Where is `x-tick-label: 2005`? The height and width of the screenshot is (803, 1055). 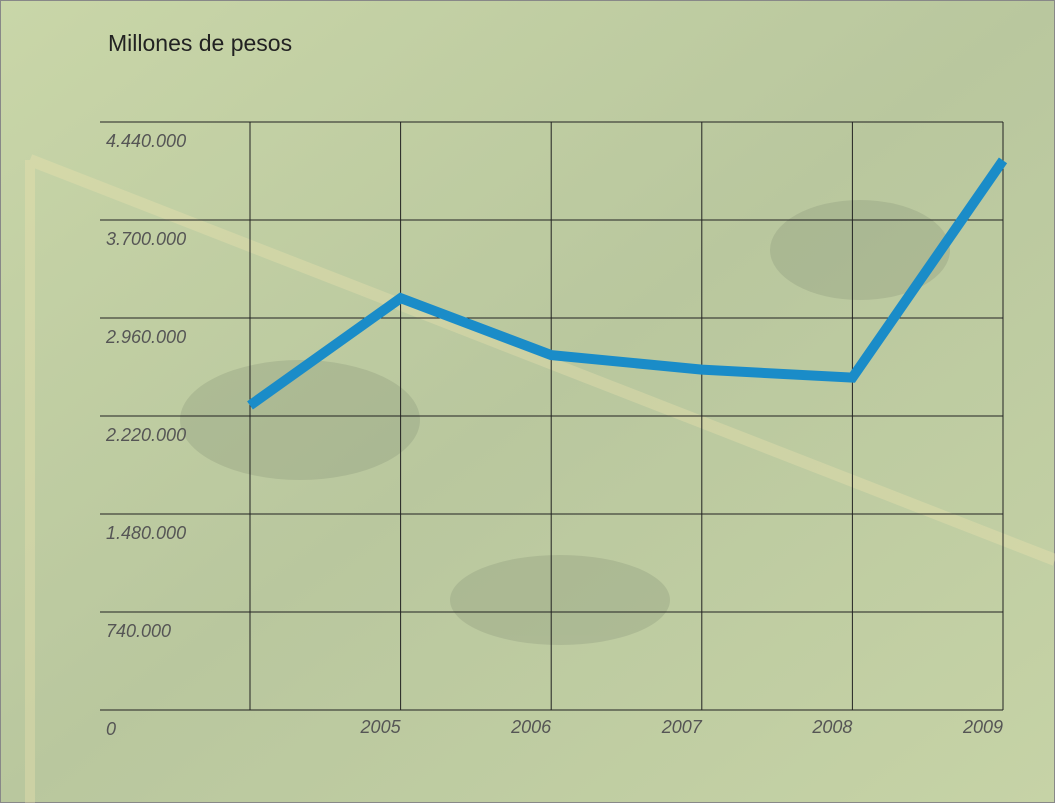
x-tick-label: 2005 is located at coordinates (381, 727).